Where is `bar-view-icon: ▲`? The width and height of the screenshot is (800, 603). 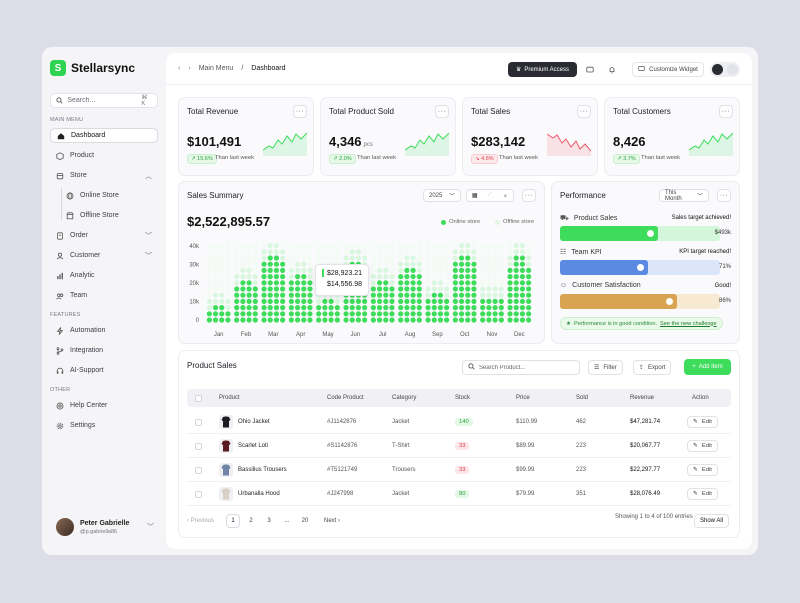 bar-view-icon: ▲ is located at coordinates (505, 195).